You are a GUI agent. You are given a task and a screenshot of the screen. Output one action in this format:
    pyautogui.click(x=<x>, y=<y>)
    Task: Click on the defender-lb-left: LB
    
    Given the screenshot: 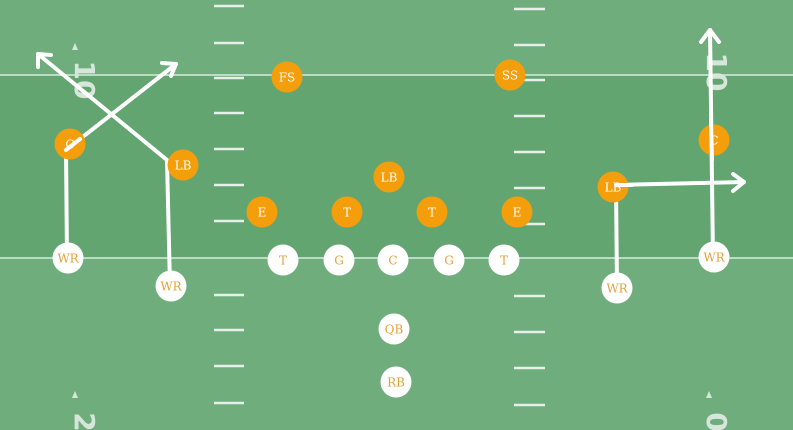 What is the action you would take?
    pyautogui.click(x=183, y=165)
    